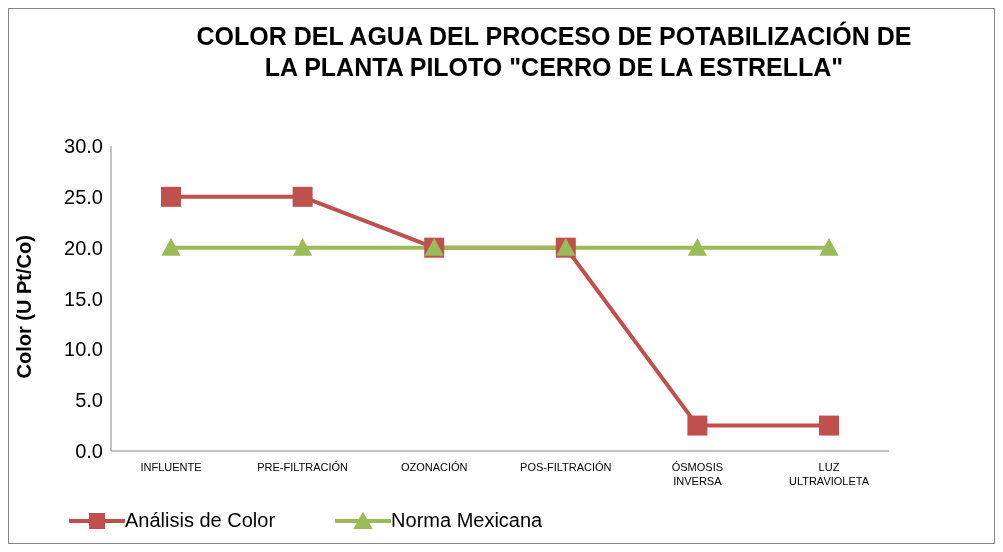  I want to click on y-tick-label: 0.0, so click(89, 451).